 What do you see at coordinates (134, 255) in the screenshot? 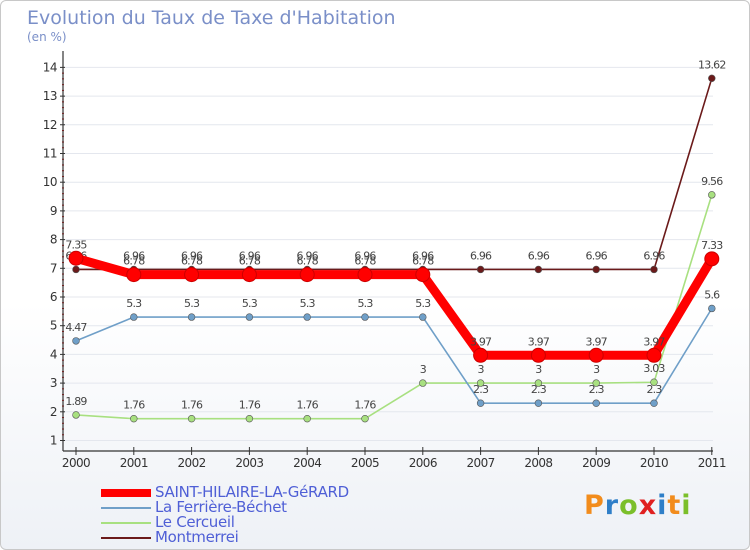
I see `data-label-montmerrei-2001: 6.96` at bounding box center [134, 255].